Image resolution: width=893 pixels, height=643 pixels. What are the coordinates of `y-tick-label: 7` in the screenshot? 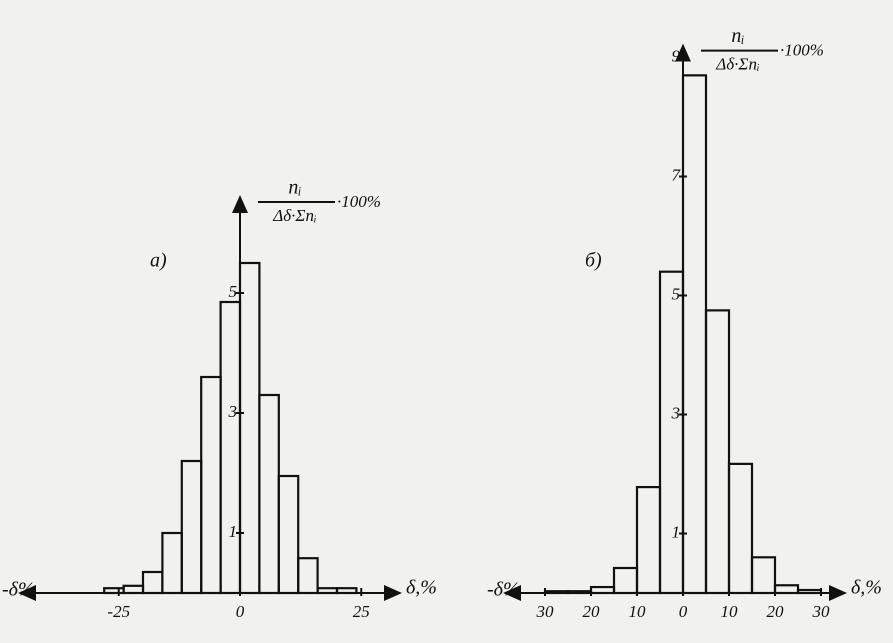 It's located at (677, 174).